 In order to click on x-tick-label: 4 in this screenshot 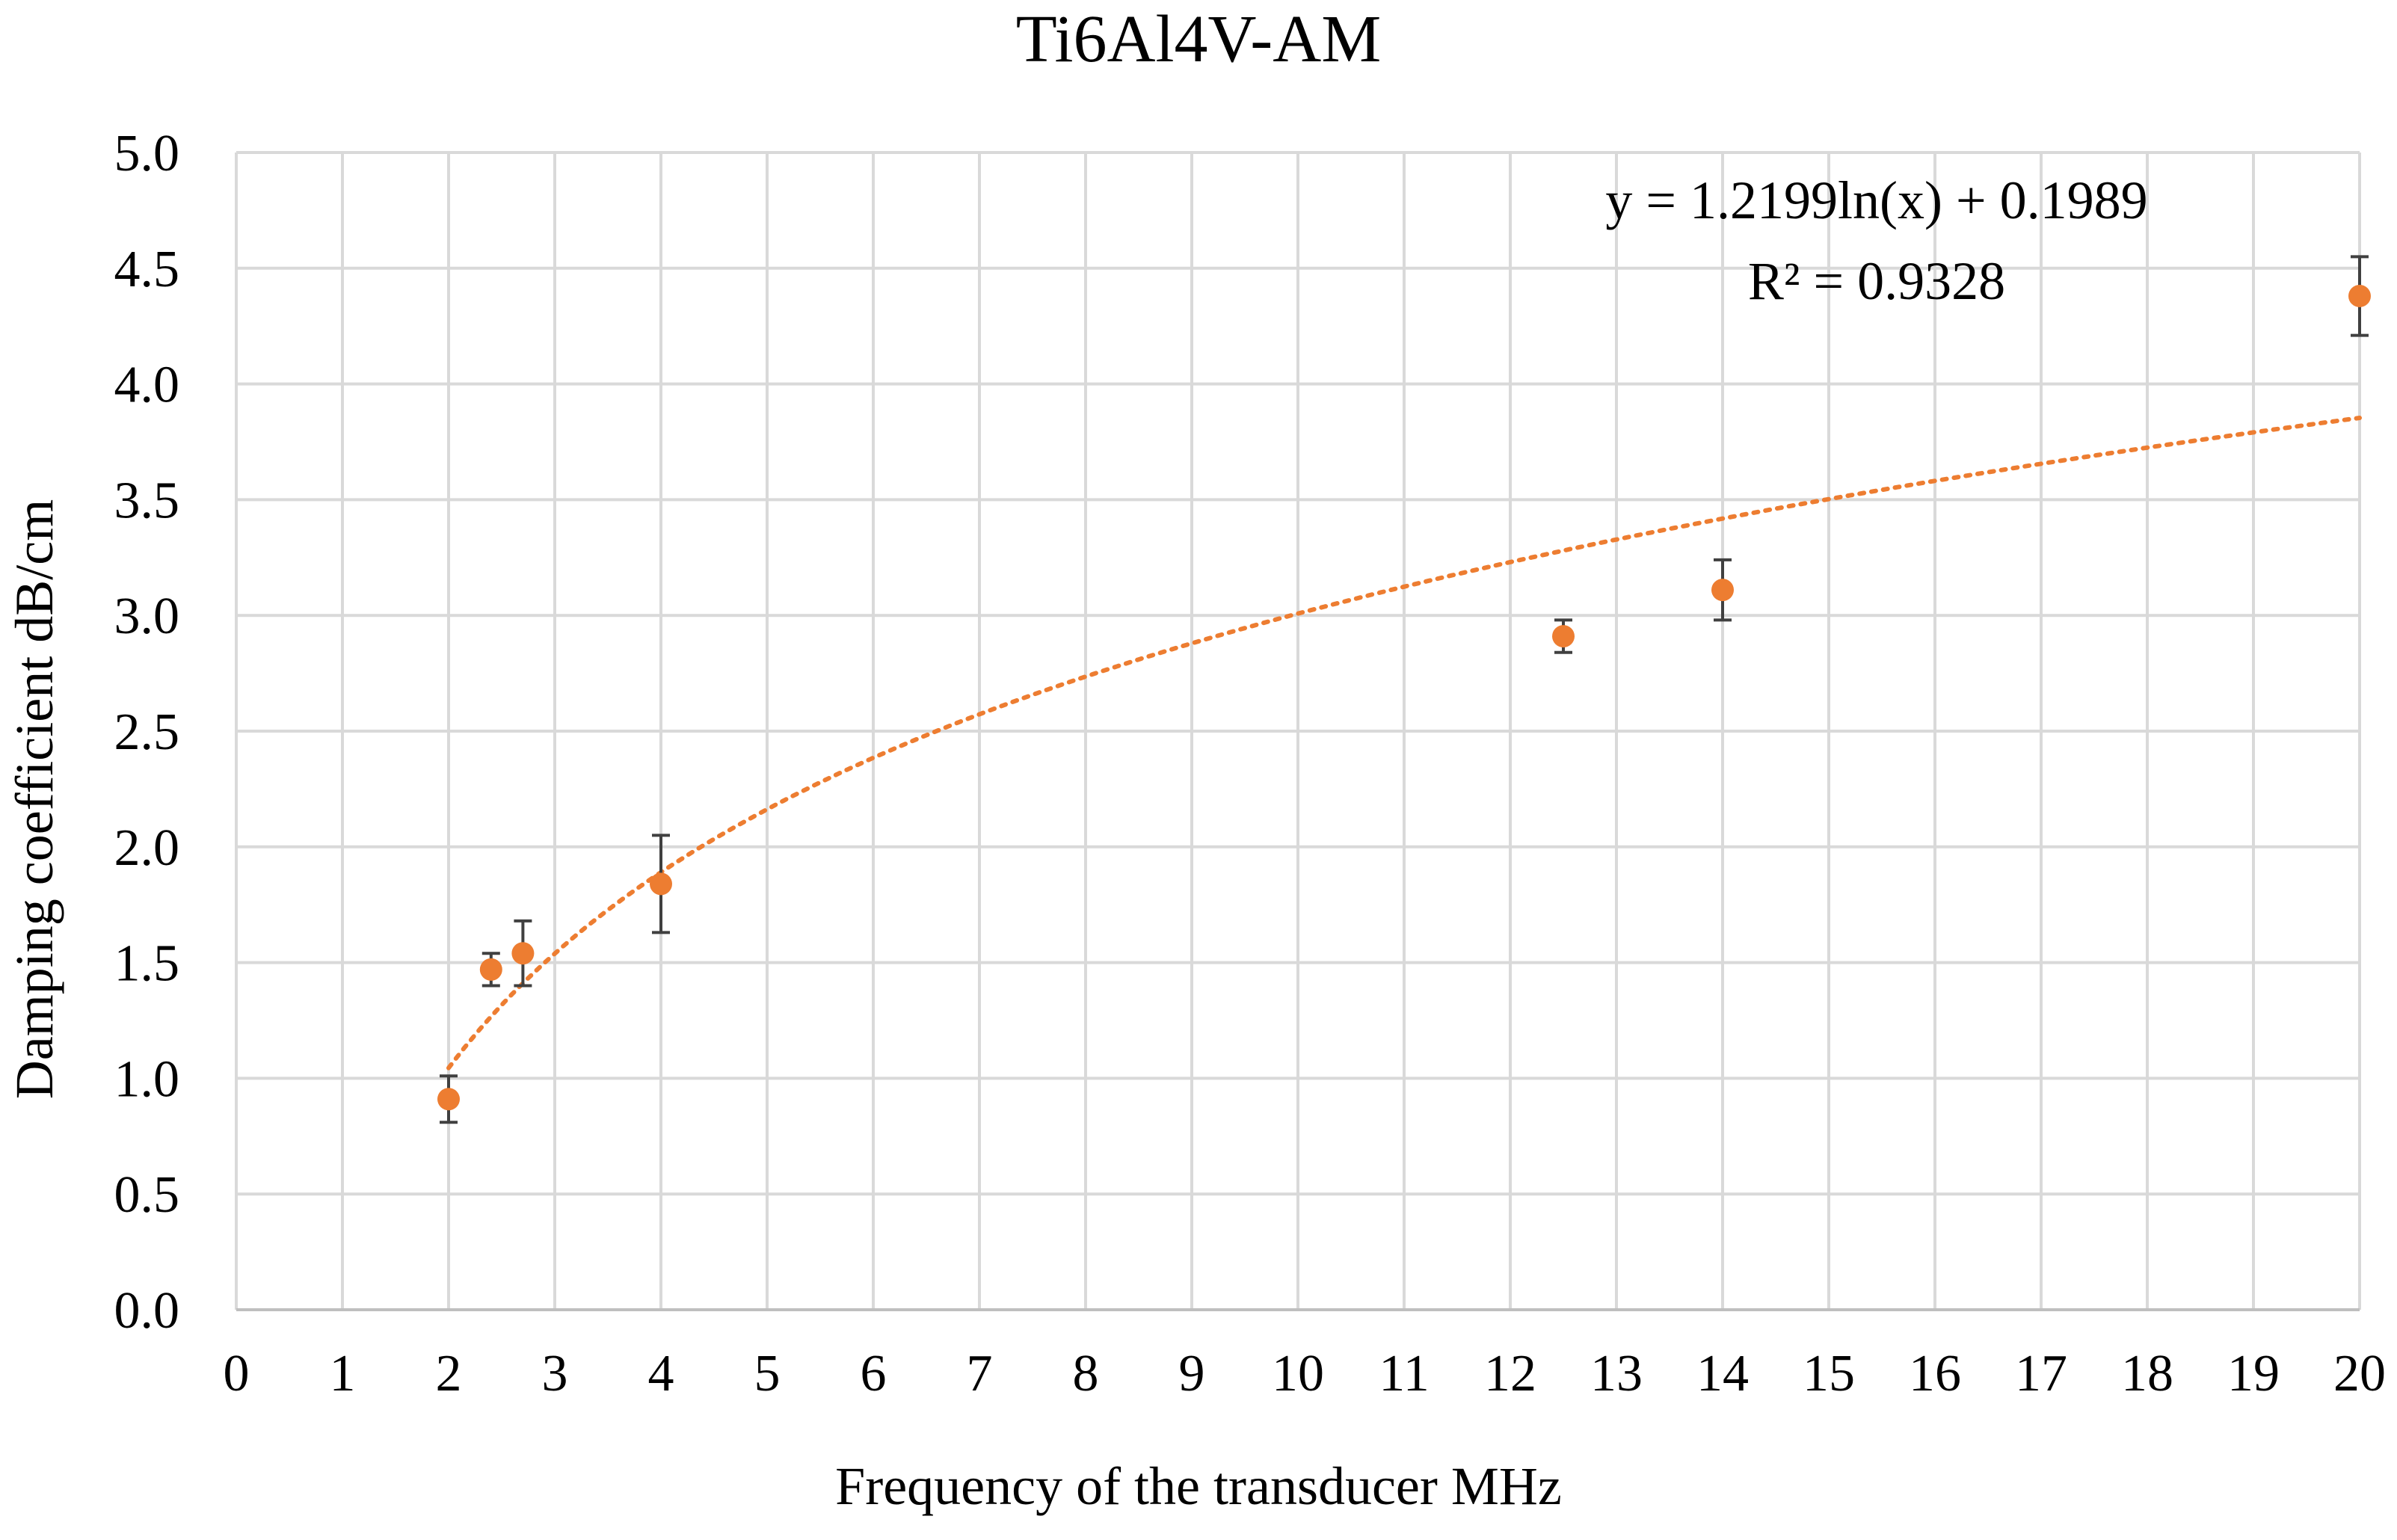, I will do `click(661, 1373)`.